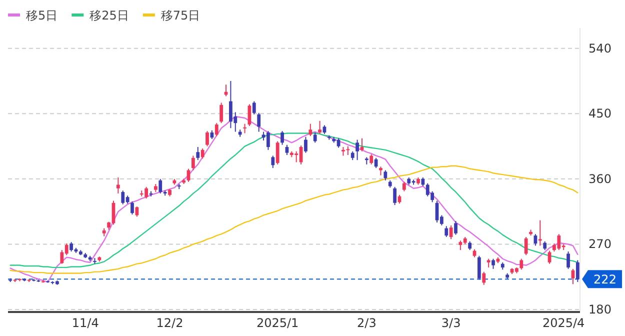 The image size is (625, 336). What do you see at coordinates (600, 309) in the screenshot?
I see `y-tick-label: 180` at bounding box center [600, 309].